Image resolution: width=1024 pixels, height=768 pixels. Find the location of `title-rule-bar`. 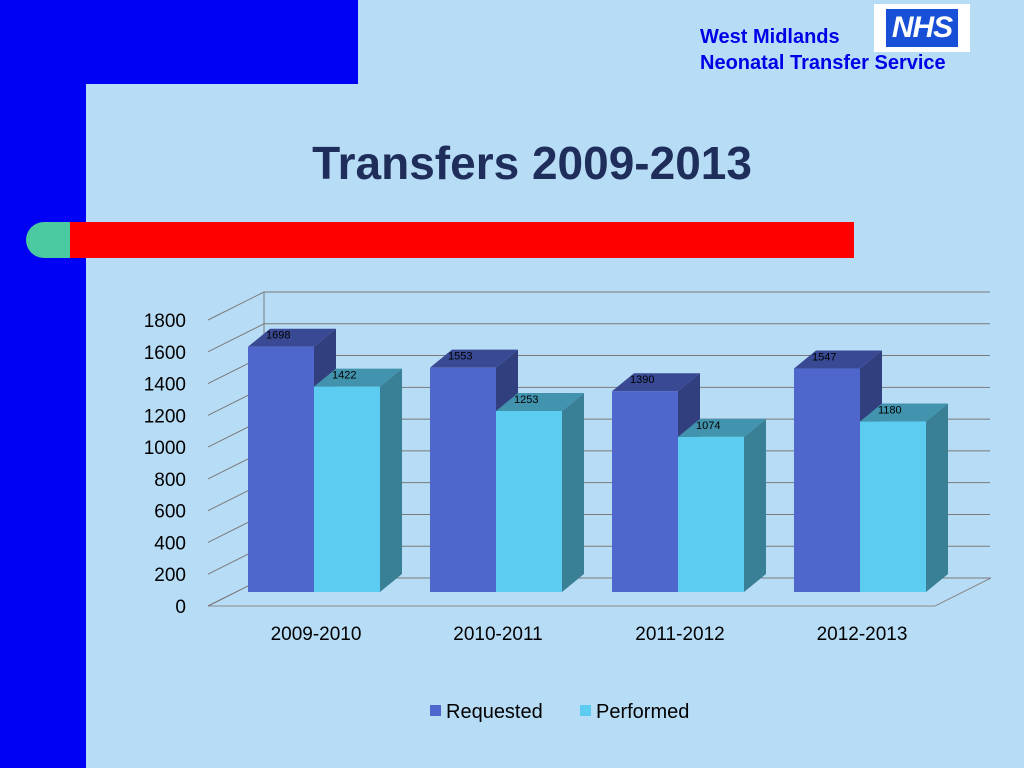

title-rule-bar is located at coordinates (462, 240).